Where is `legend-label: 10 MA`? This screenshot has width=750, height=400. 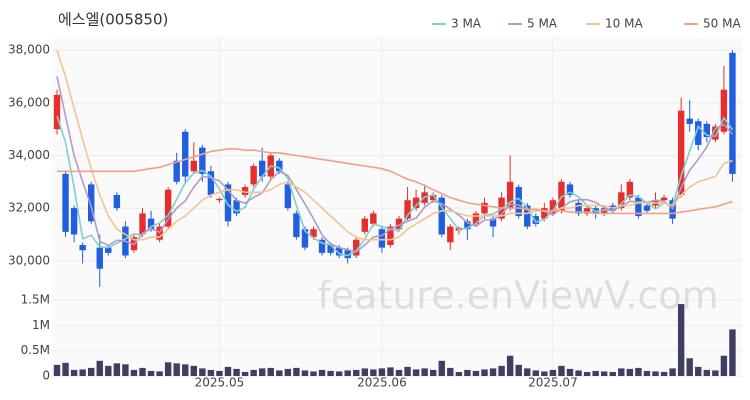 legend-label: 10 MA is located at coordinates (624, 24).